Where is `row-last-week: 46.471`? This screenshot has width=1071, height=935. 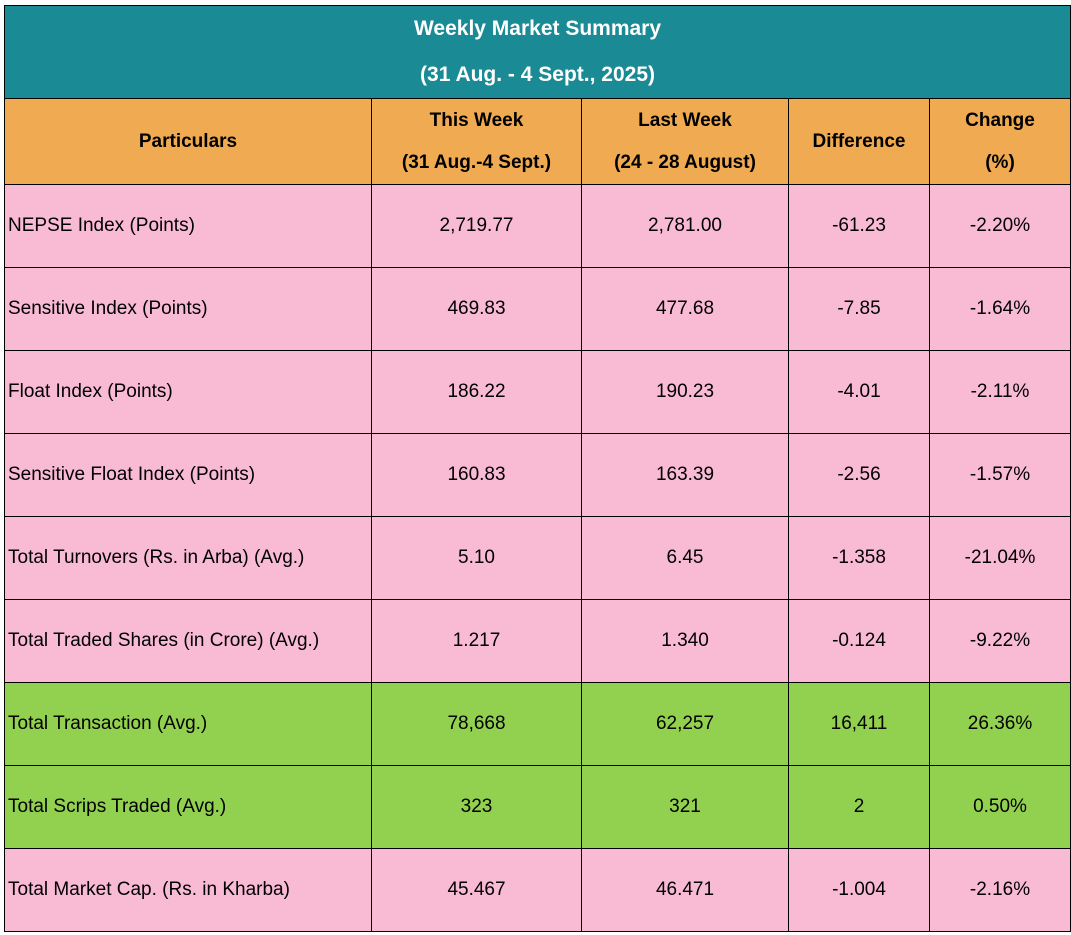
row-last-week: 46.471 is located at coordinates (685, 890).